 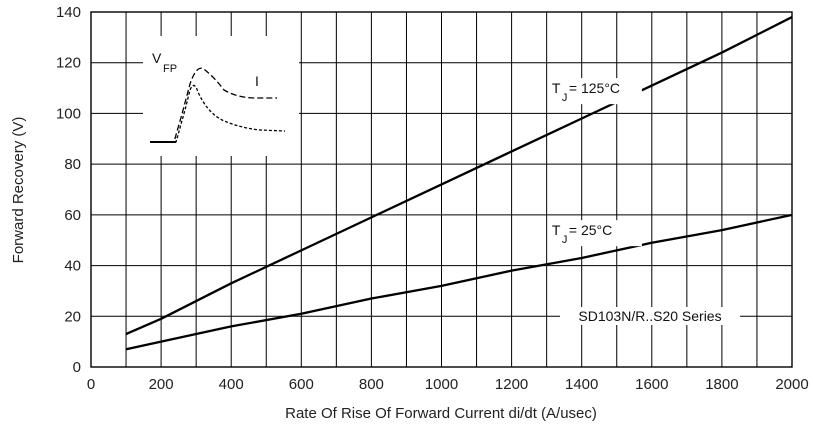 I want to click on y-tick-label: 0, so click(x=77, y=367).